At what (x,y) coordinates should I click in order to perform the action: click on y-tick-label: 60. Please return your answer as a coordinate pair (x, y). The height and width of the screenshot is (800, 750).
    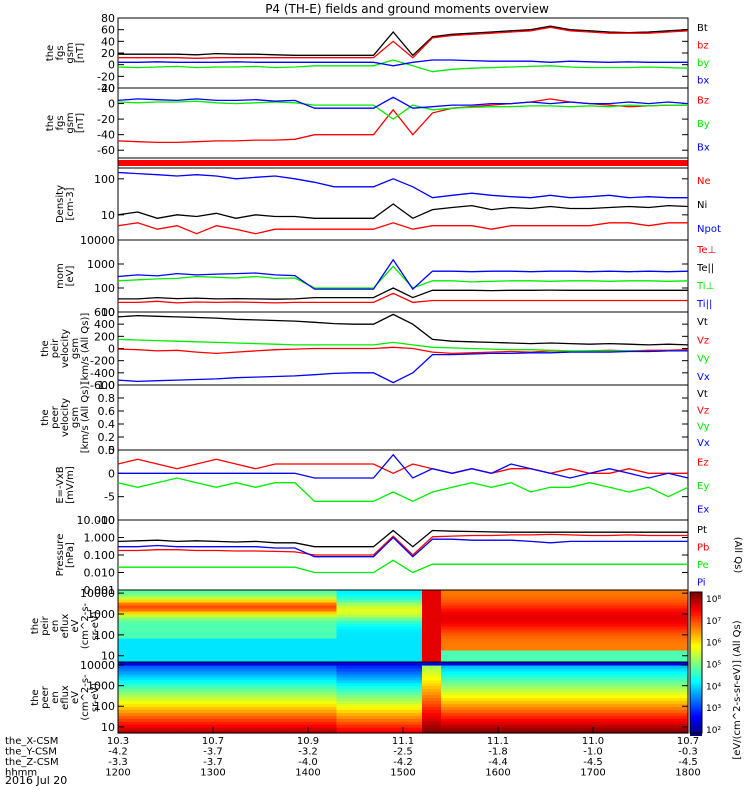
    Looking at the image, I should click on (108, 30).